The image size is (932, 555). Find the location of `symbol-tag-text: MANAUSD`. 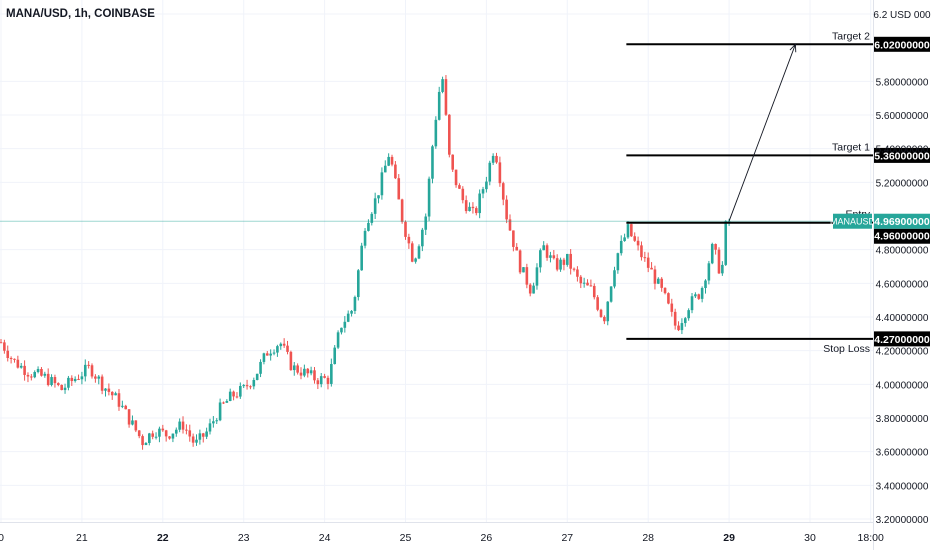

symbol-tag-text: MANAUSD is located at coordinates (853, 222).